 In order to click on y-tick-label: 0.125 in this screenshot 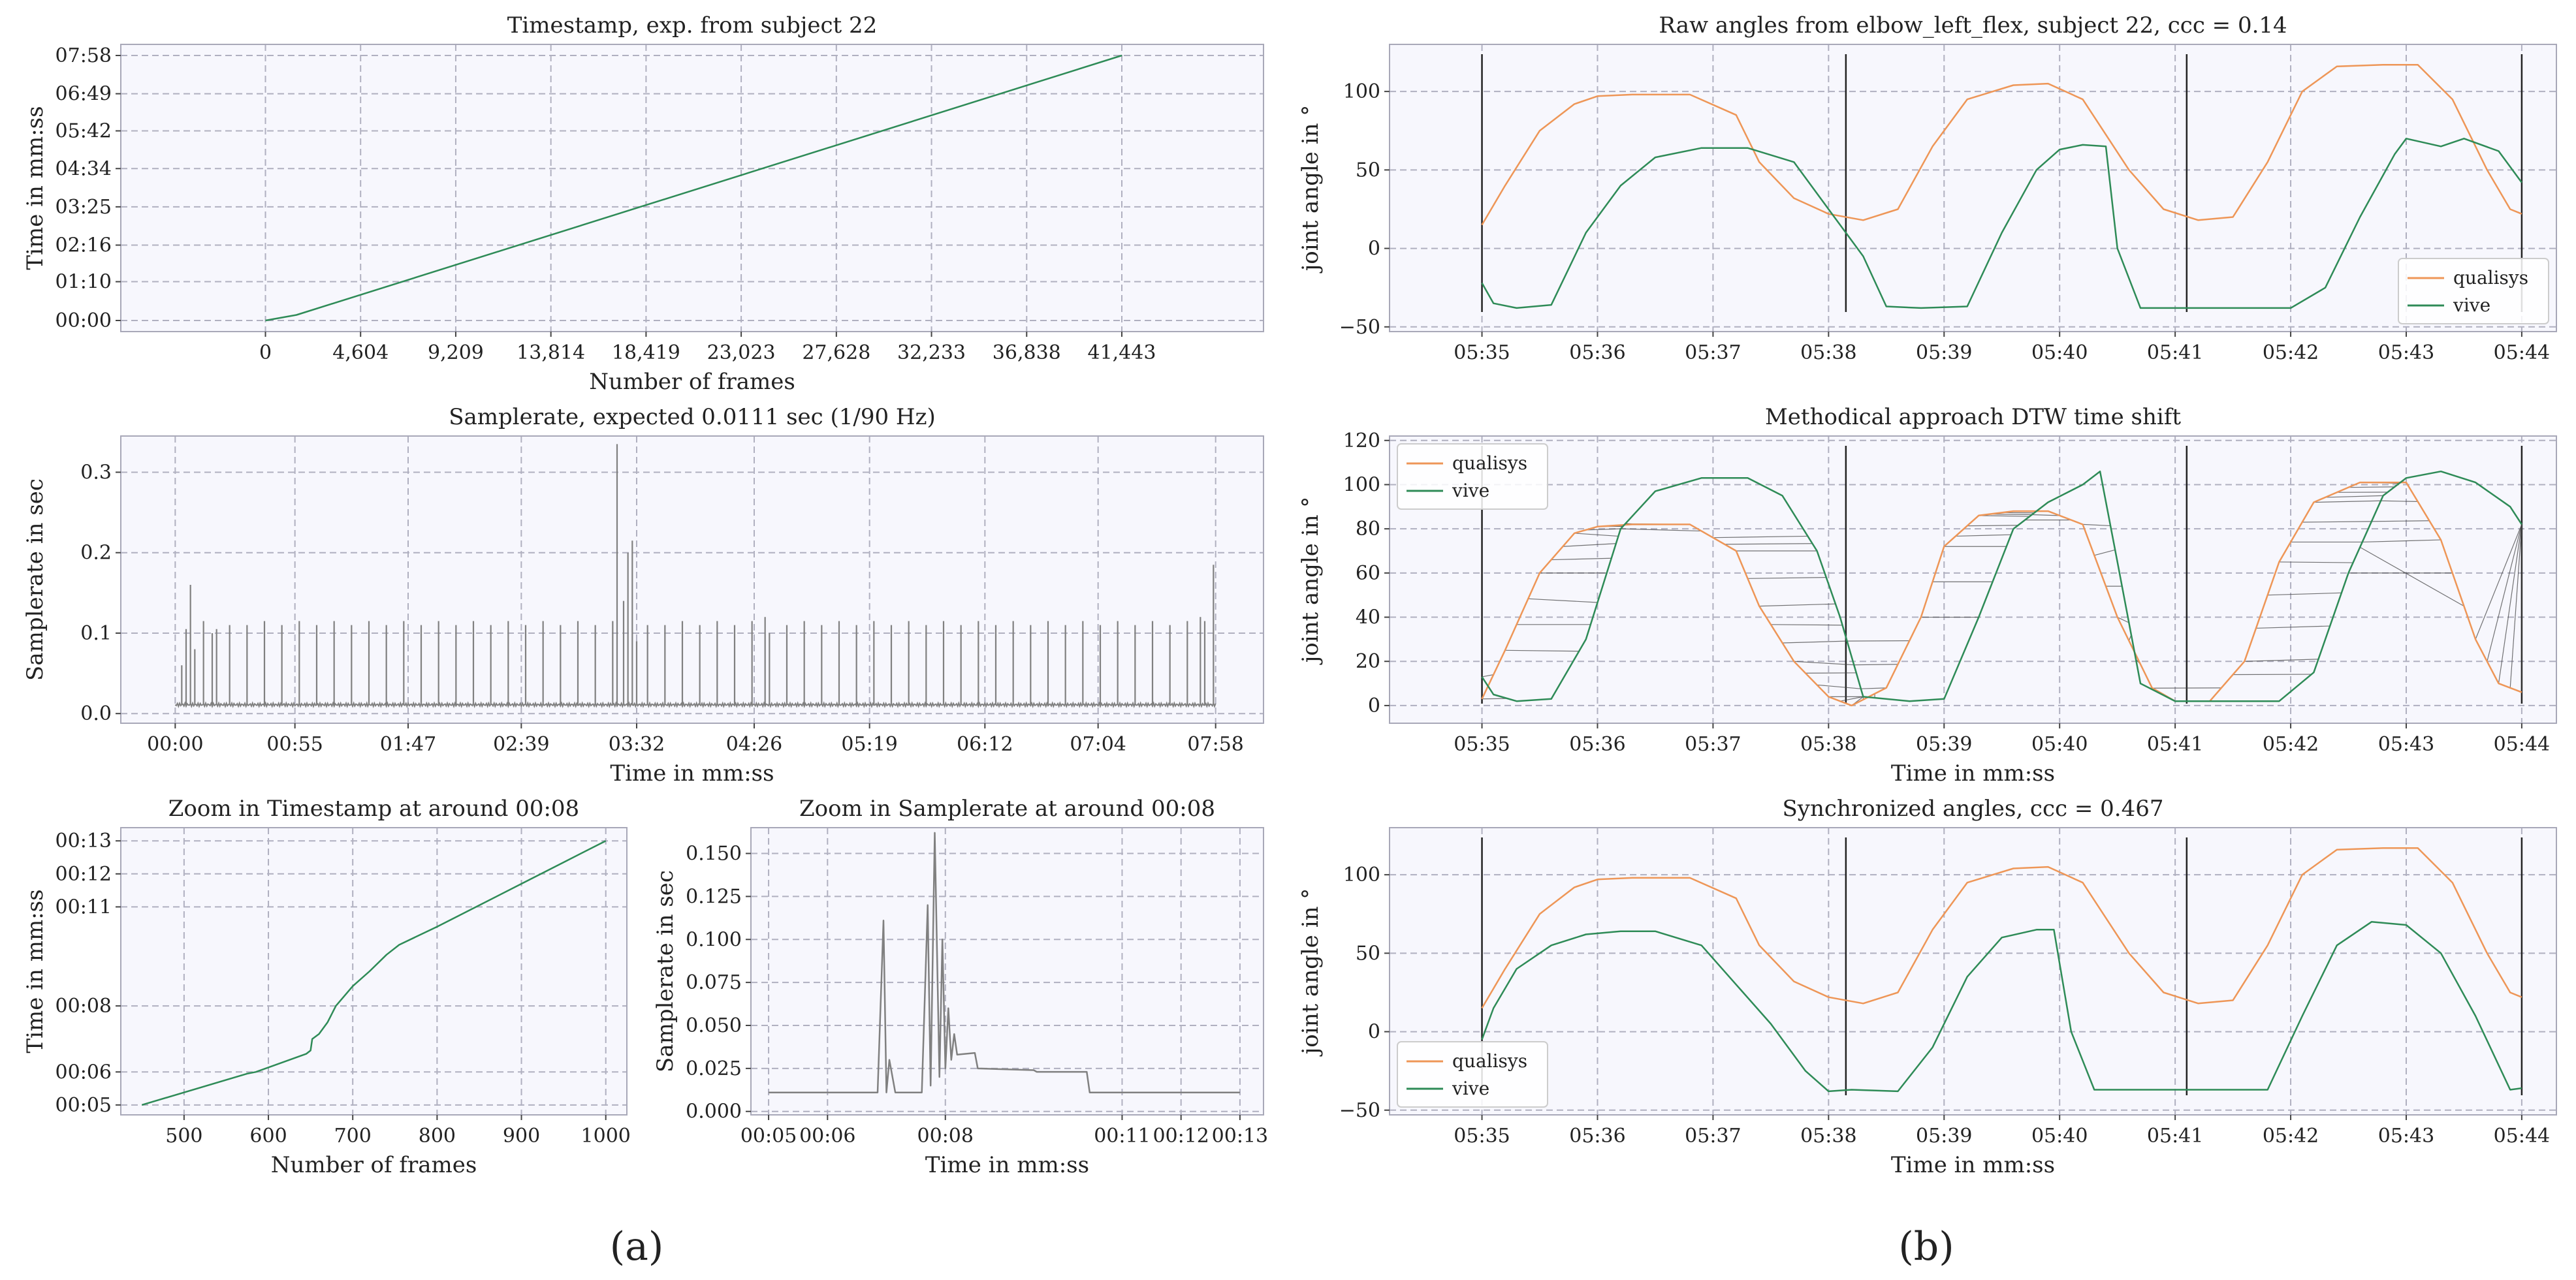, I will do `click(714, 896)`.